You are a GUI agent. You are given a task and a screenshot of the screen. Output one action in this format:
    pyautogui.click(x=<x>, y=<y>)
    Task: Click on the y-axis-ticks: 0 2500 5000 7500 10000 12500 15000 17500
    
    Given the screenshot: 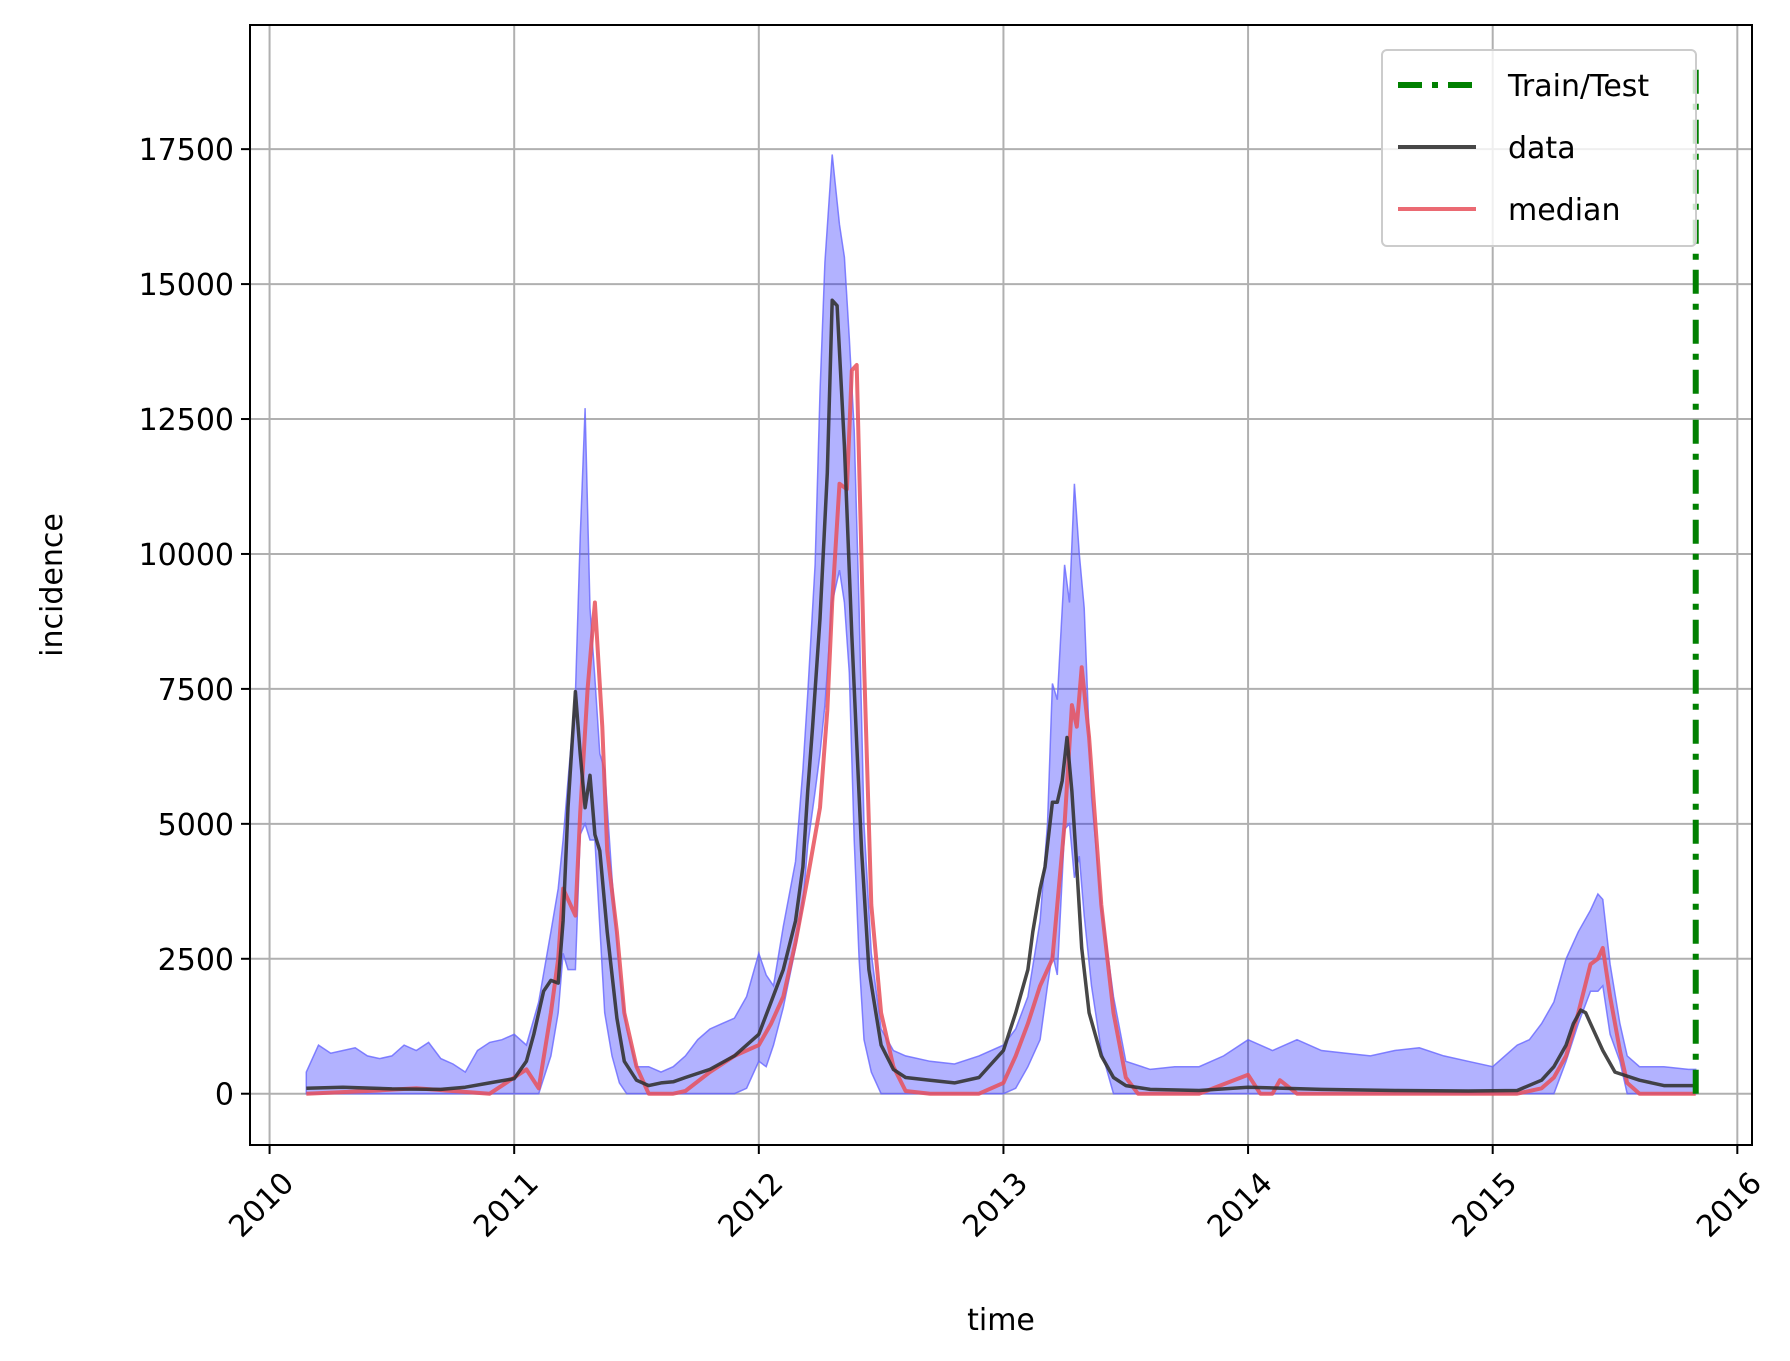 What is the action you would take?
    pyautogui.click(x=194, y=623)
    